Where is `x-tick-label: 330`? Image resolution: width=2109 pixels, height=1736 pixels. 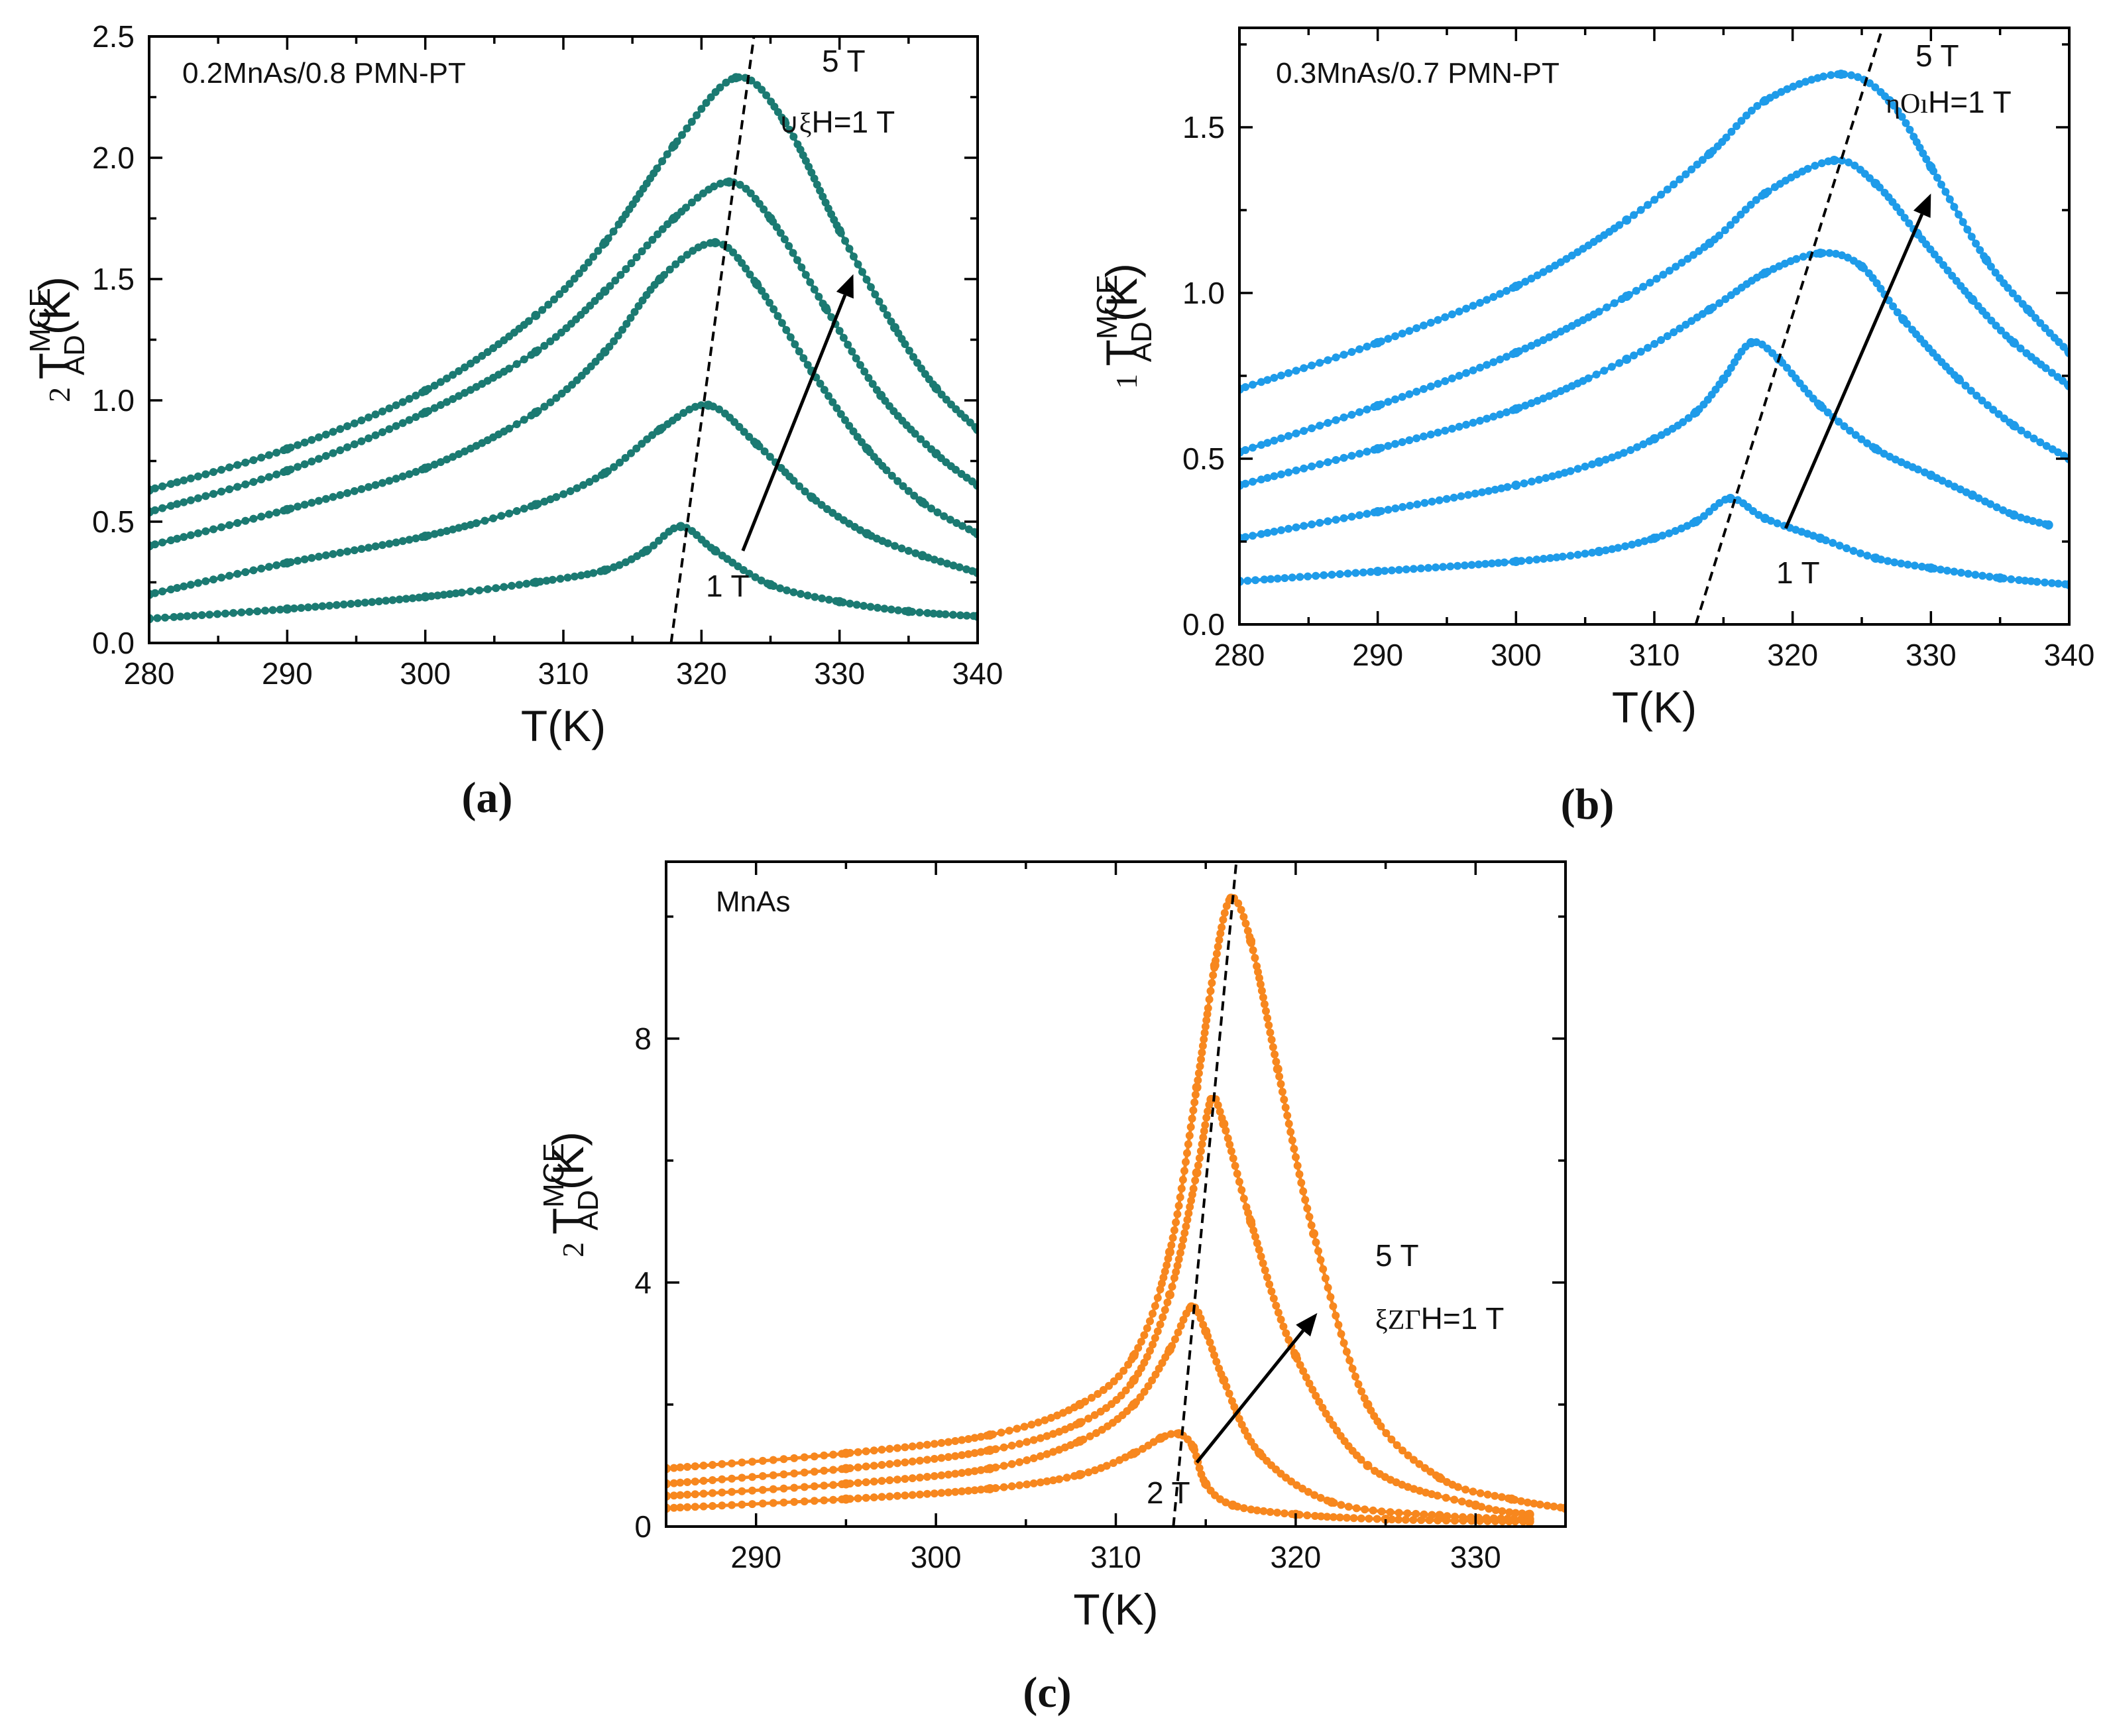
x-tick-label: 330 is located at coordinates (1475, 1557).